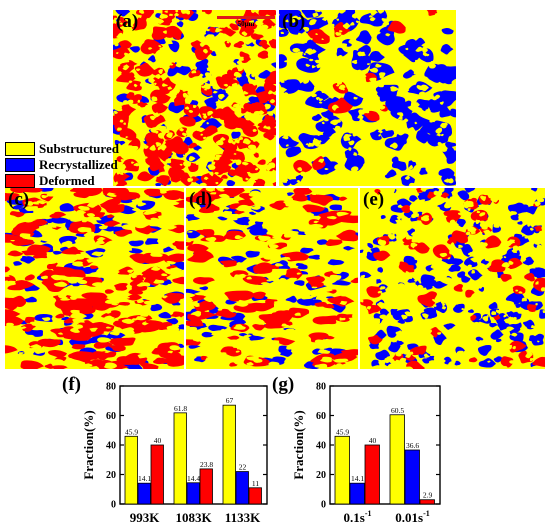 The width and height of the screenshot is (550, 531). Describe the element at coordinates (243, 467) in the screenshot. I see `bar-value-label: 22` at that location.